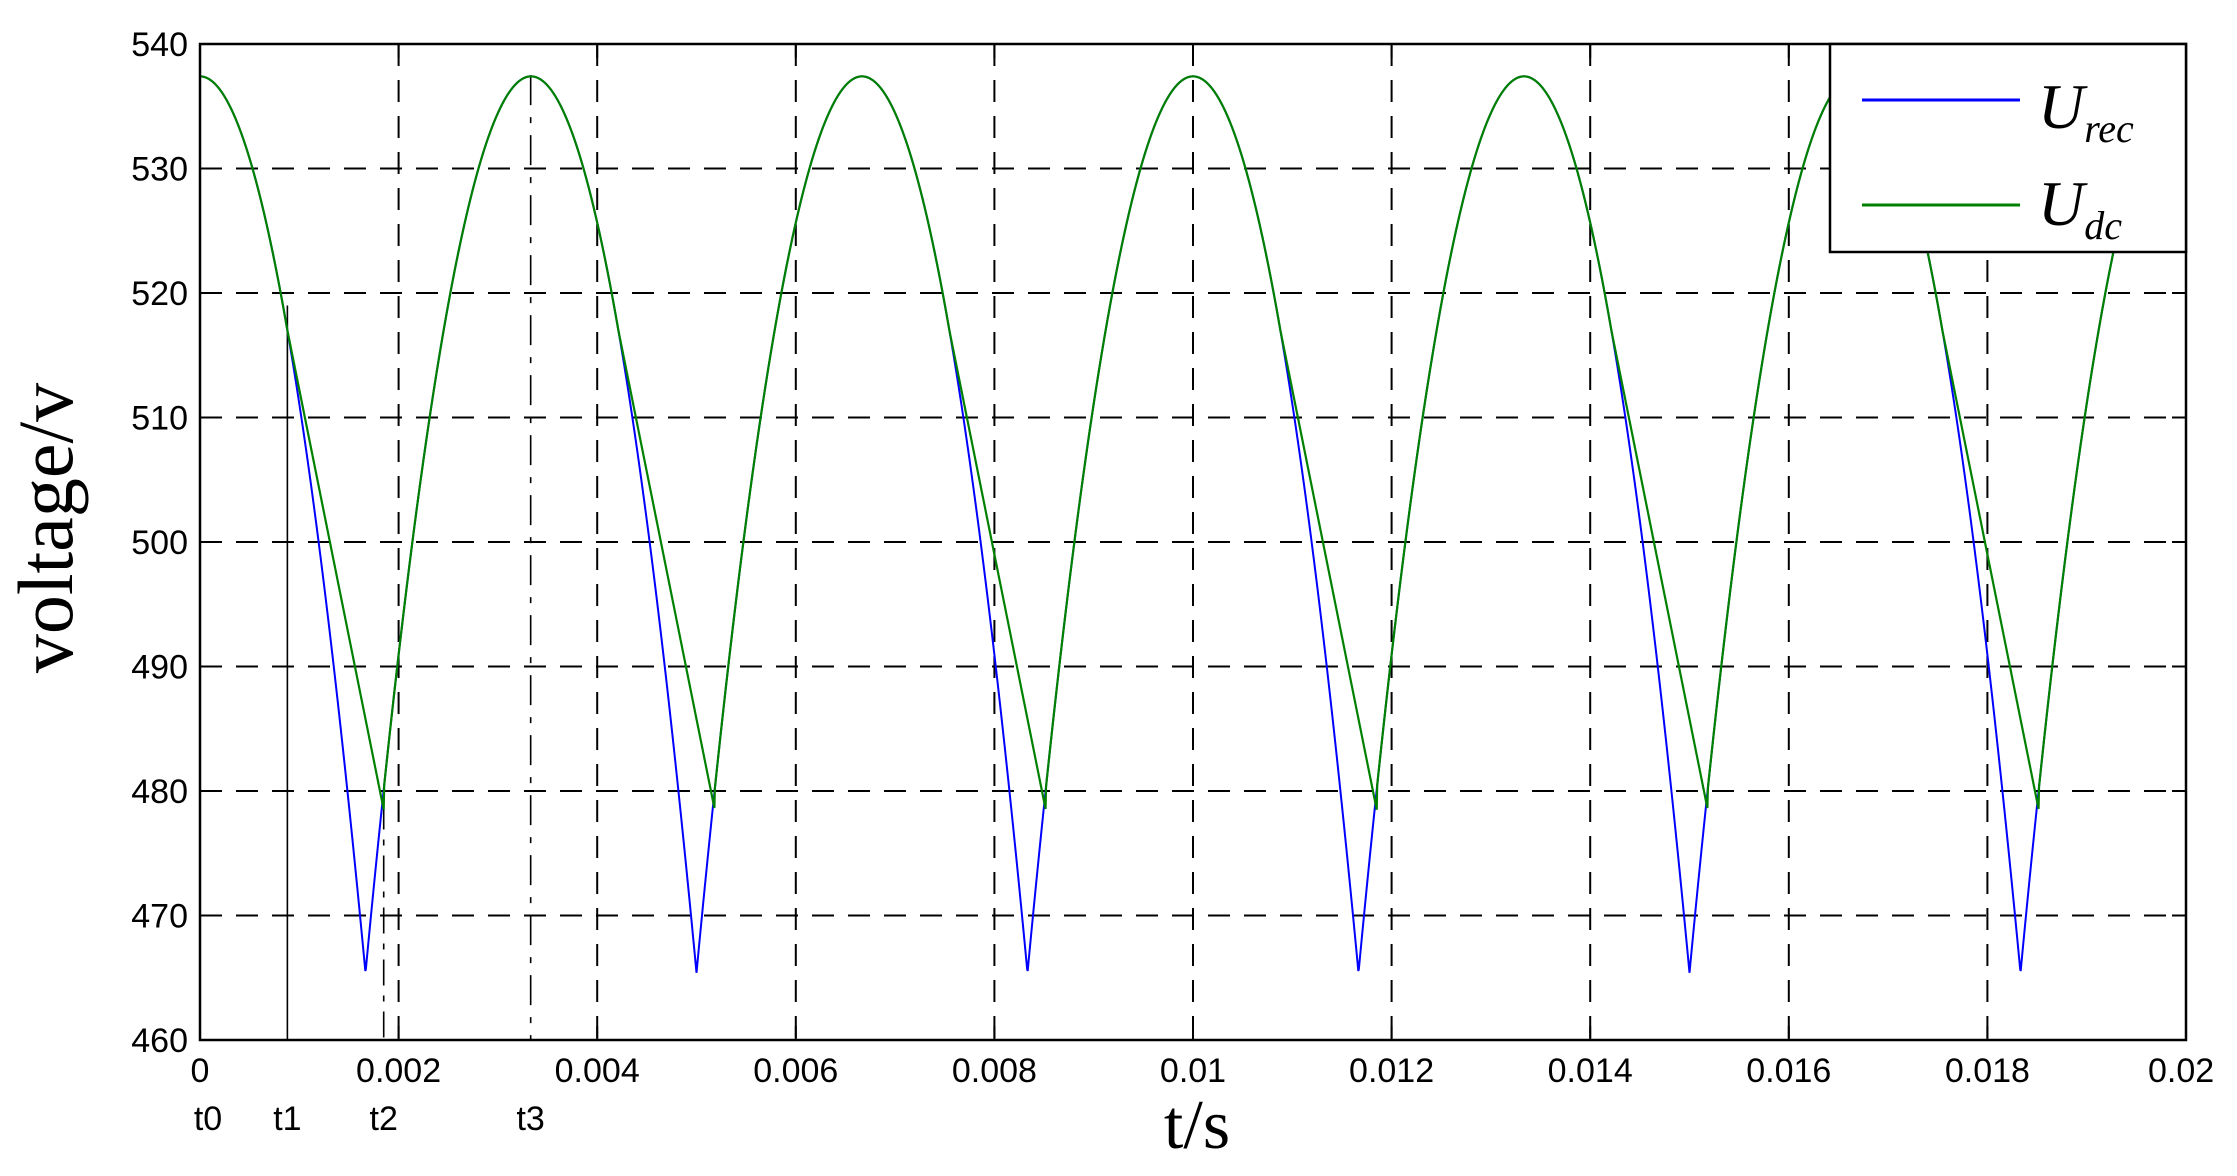 Image resolution: width=2237 pixels, height=1176 pixels. Describe the element at coordinates (398, 1071) in the screenshot. I see `x-tick-label: 0.002` at that location.